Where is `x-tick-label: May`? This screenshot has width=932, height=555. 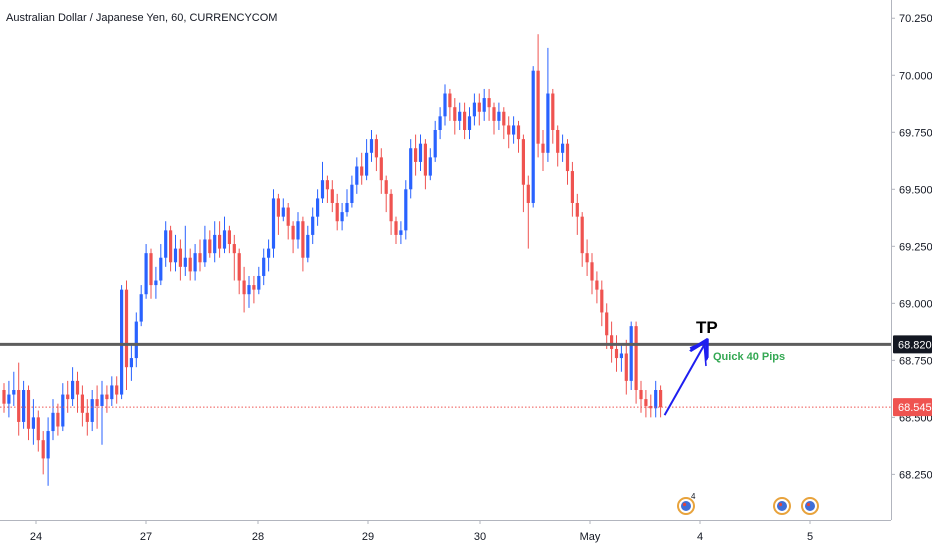
x-tick-label: May is located at coordinates (590, 537).